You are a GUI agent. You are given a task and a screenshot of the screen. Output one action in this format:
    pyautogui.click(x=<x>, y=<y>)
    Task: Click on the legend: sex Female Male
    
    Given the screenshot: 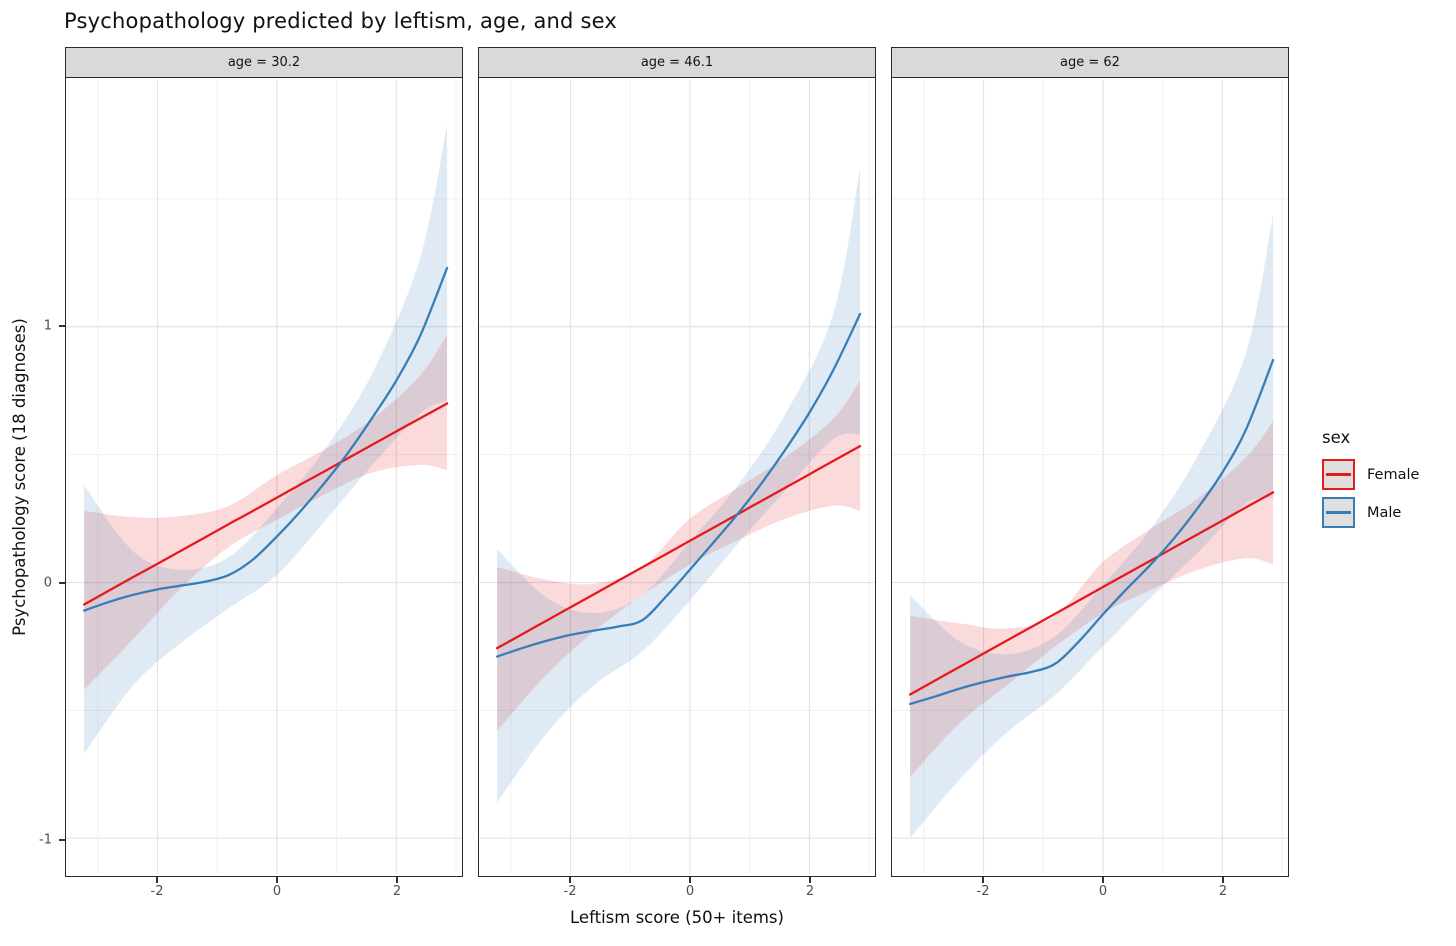 What is the action you would take?
    pyautogui.click(x=1370, y=481)
    